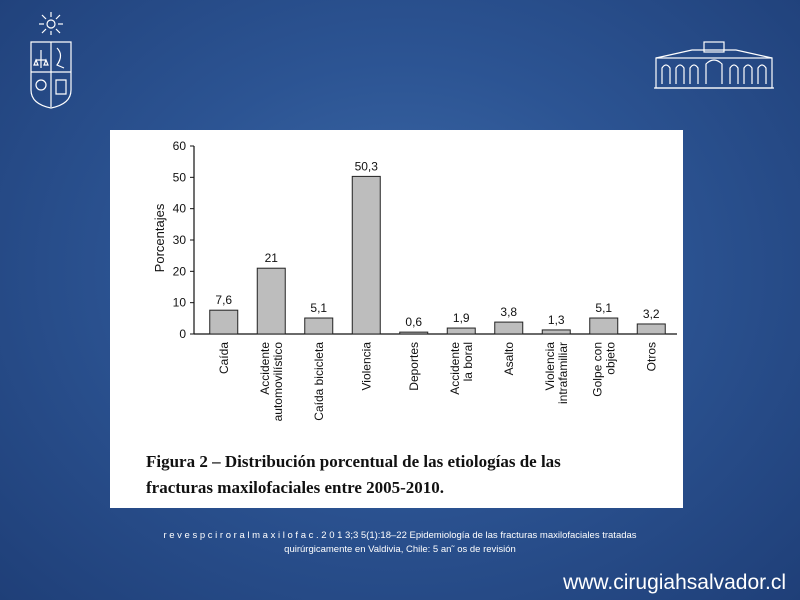  I want to click on category-label: Otros, so click(651, 356).